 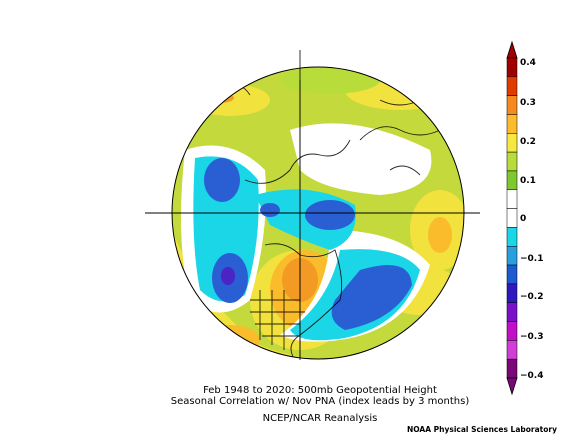 I want to click on colorbar-tick-label: 0.4, so click(x=528, y=63).